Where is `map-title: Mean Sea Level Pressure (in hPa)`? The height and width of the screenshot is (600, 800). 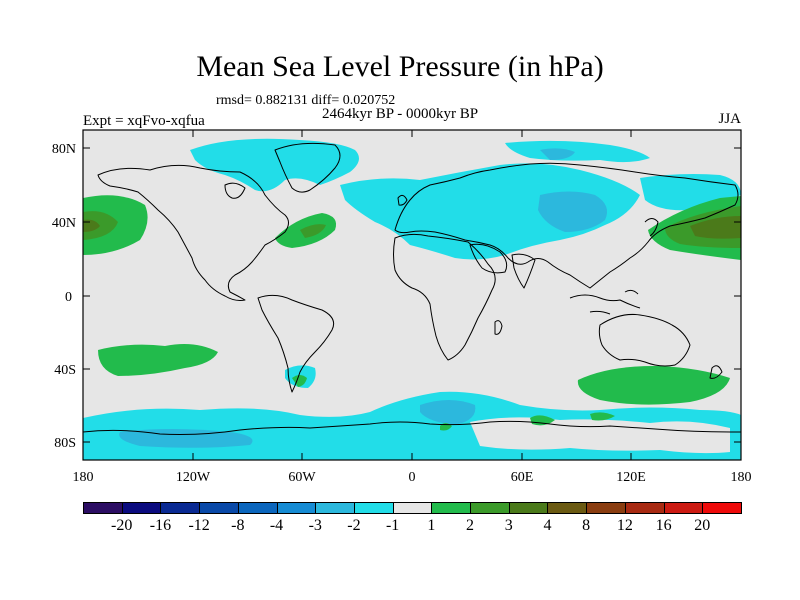 map-title: Mean Sea Level Pressure (in hPa) is located at coordinates (400, 66).